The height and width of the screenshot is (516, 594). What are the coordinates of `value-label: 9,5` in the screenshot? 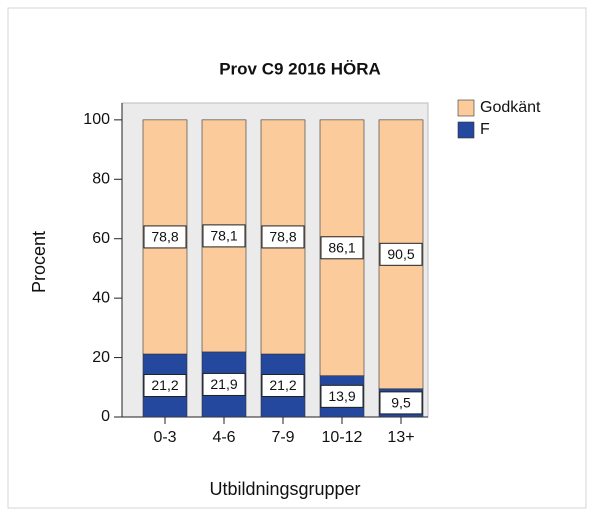 It's located at (401, 403).